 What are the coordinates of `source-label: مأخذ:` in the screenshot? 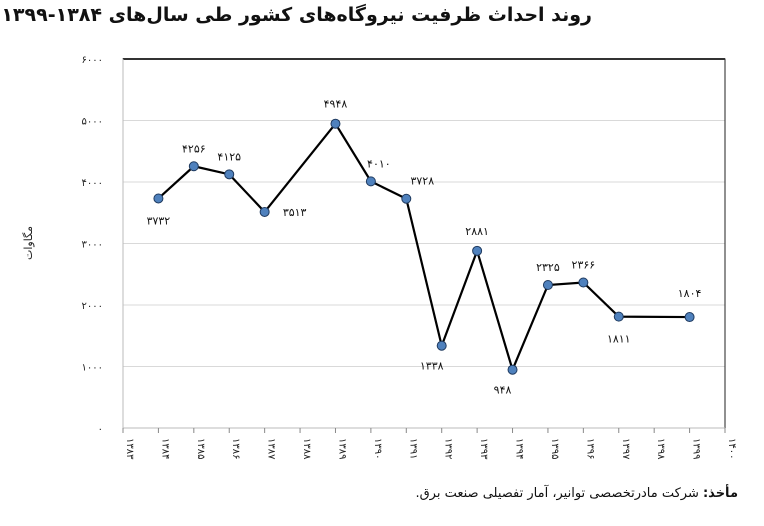 It's located at (720, 493).